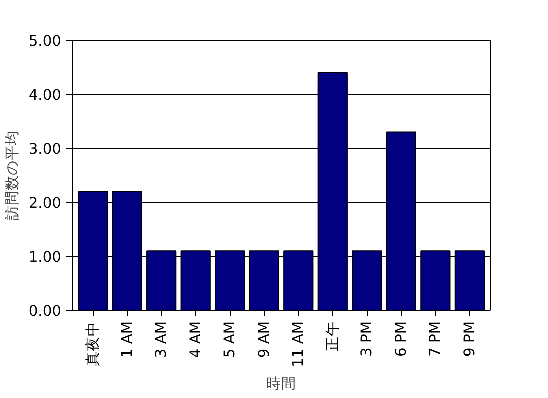  Describe the element at coordinates (45, 41) in the screenshot. I see `y-tick-label: 5.00` at that location.